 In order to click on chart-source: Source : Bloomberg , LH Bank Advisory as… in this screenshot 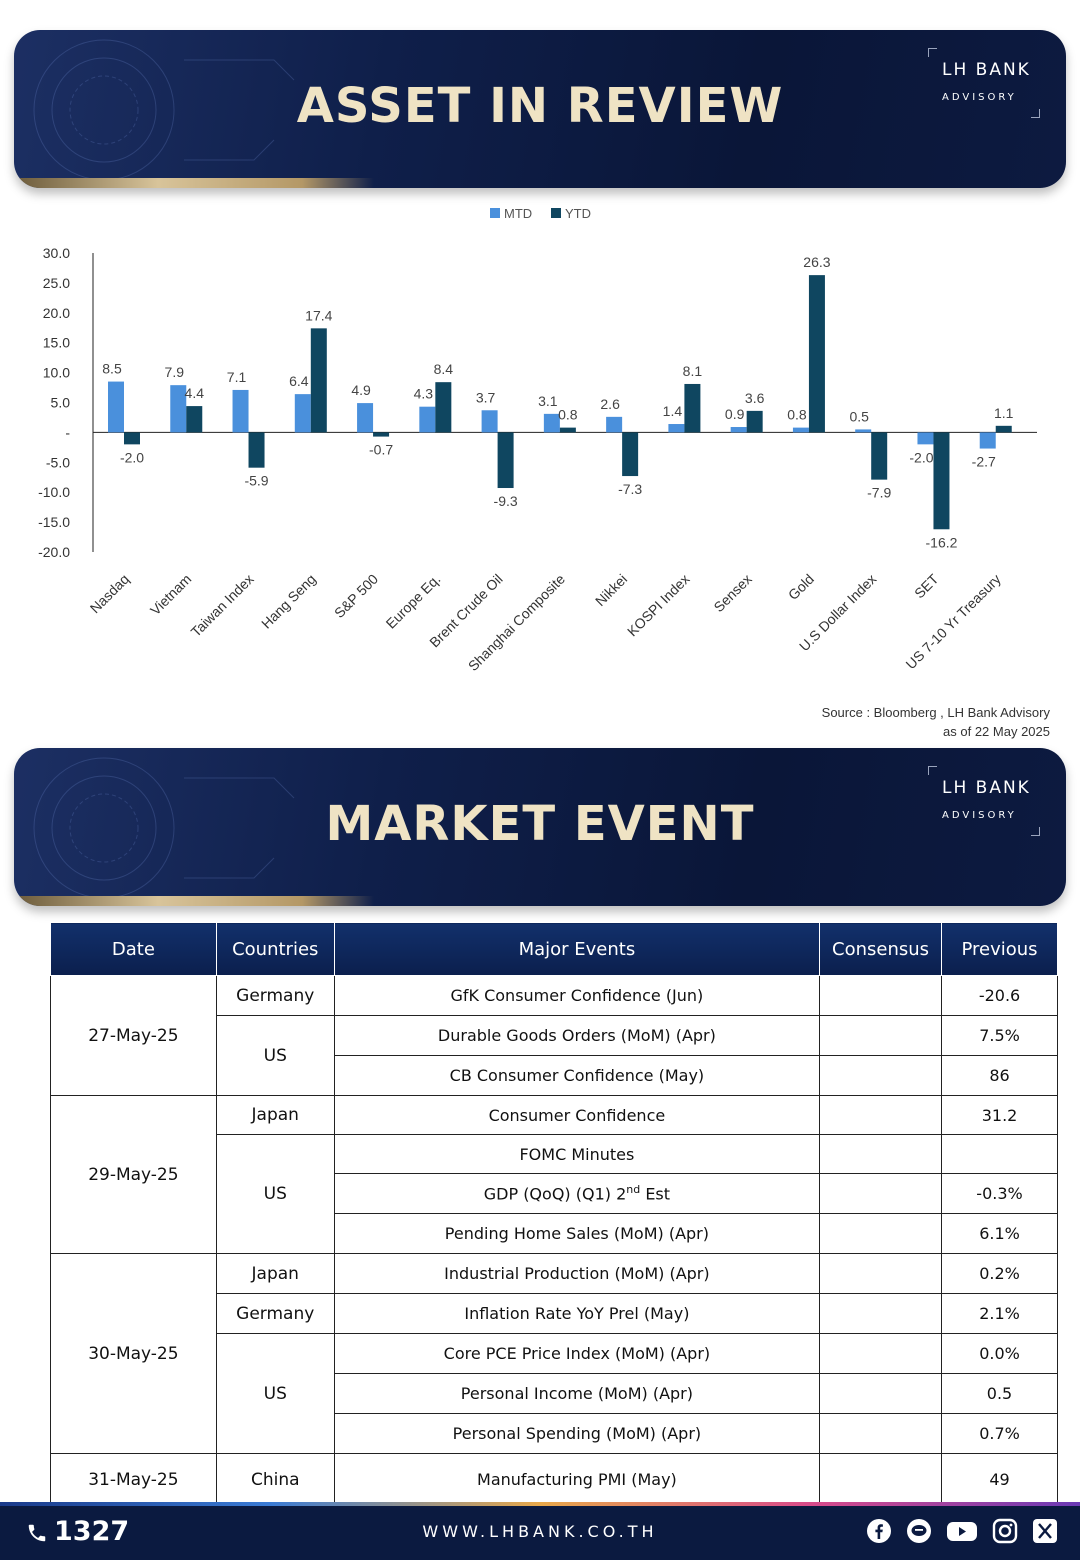, I will do `click(936, 722)`.